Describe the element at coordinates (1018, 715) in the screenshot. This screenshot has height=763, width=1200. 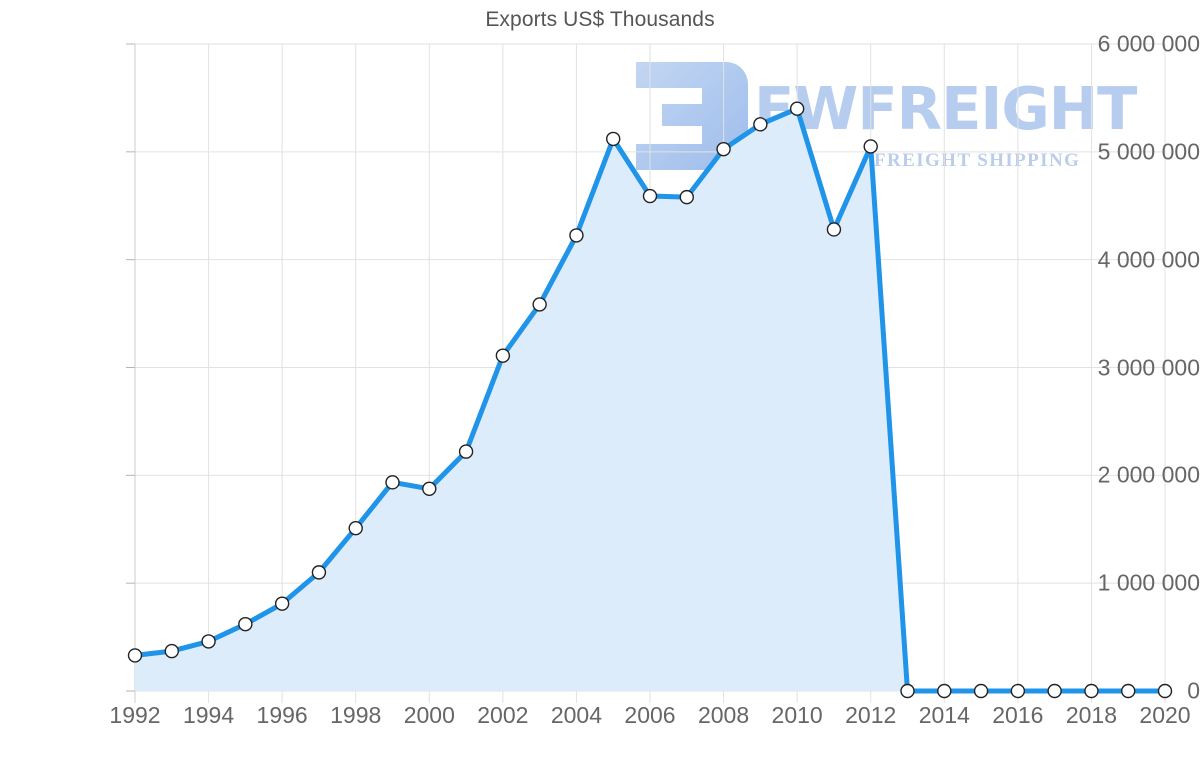
I see `x-tick-label: 2016` at that location.